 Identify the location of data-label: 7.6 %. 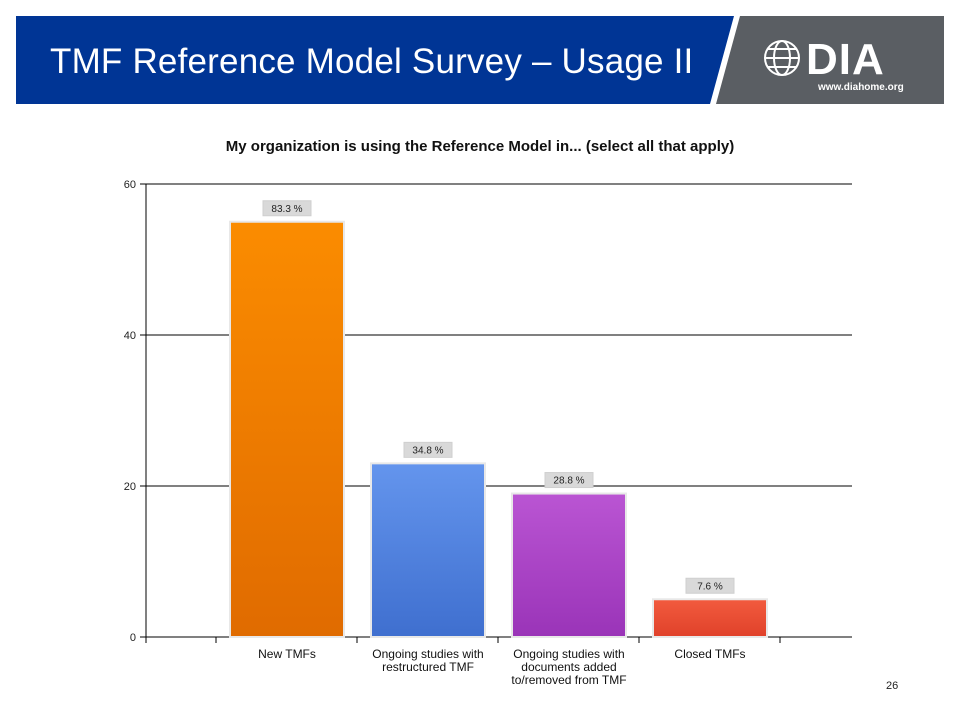
(710, 586).